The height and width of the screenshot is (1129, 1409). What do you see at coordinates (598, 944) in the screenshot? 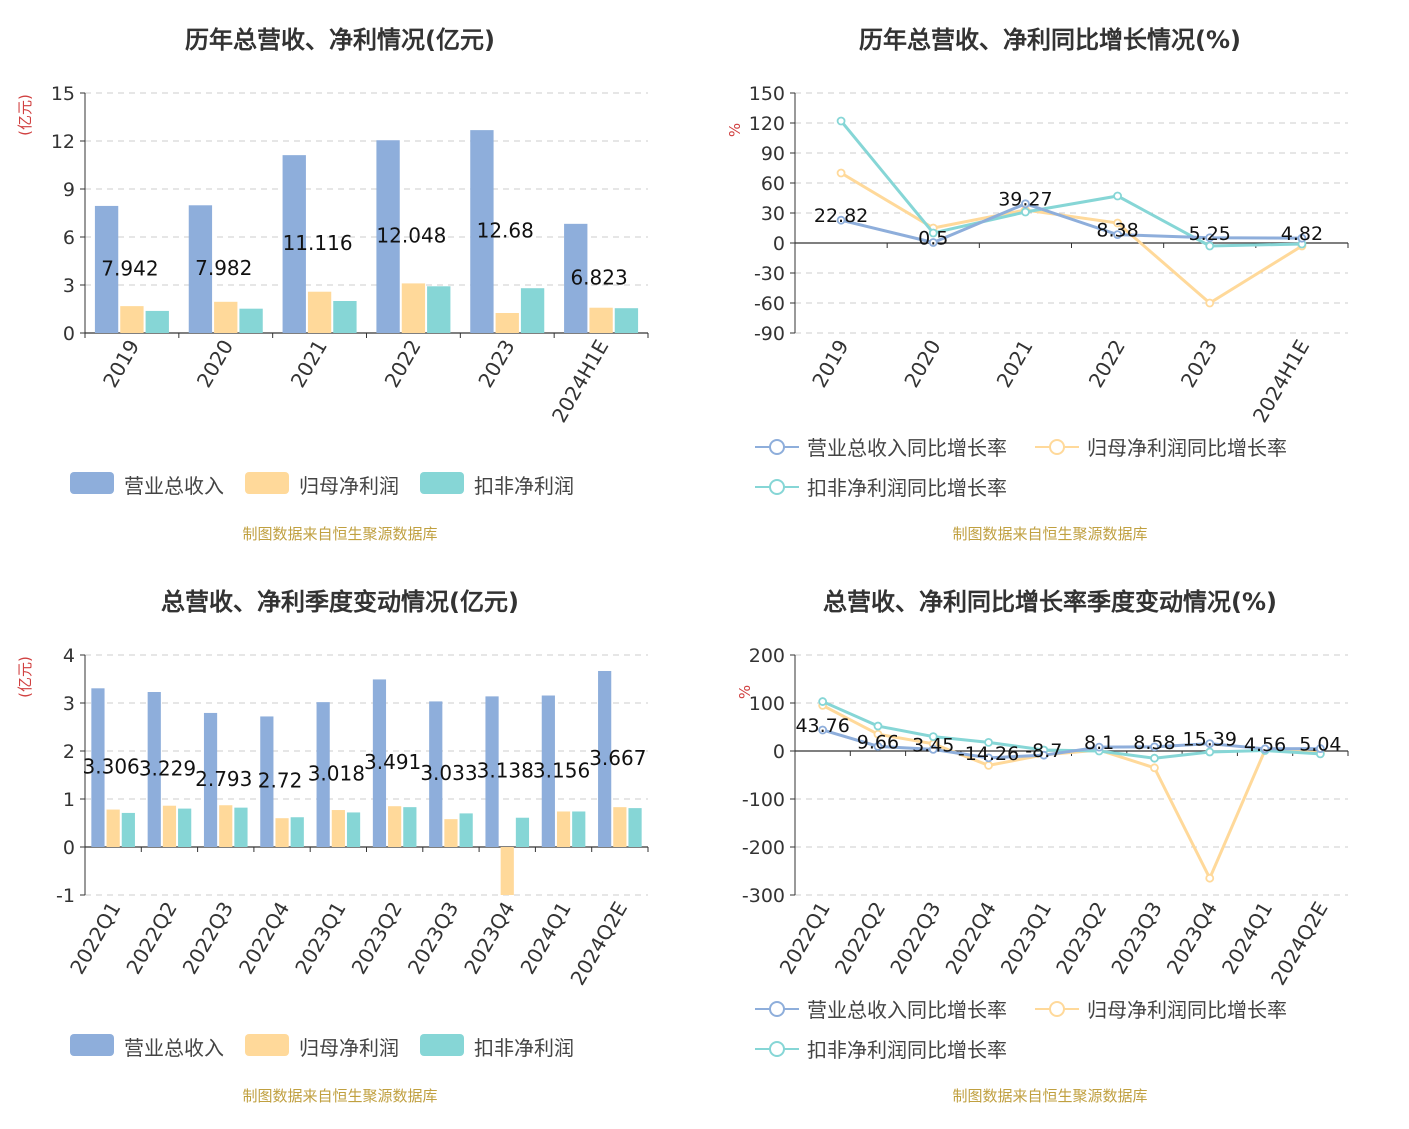
I see `x-tick-label: 2024Q2E` at bounding box center [598, 944].